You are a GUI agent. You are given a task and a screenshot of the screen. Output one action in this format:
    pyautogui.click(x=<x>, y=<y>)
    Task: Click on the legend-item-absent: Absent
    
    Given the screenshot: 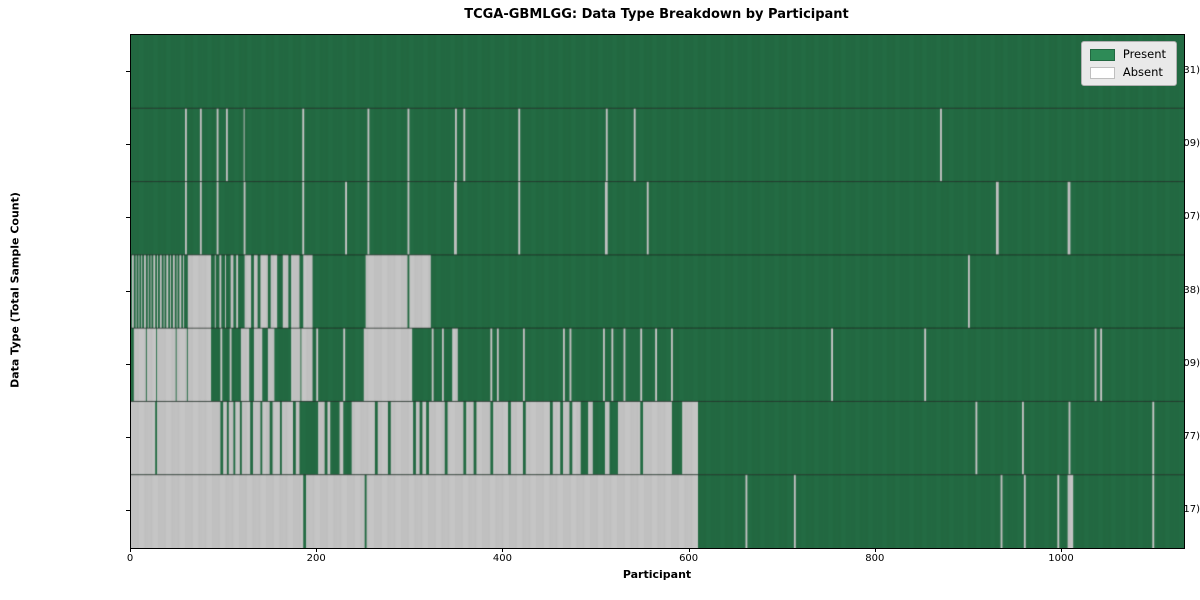 What is the action you would take?
    pyautogui.click(x=1127, y=72)
    